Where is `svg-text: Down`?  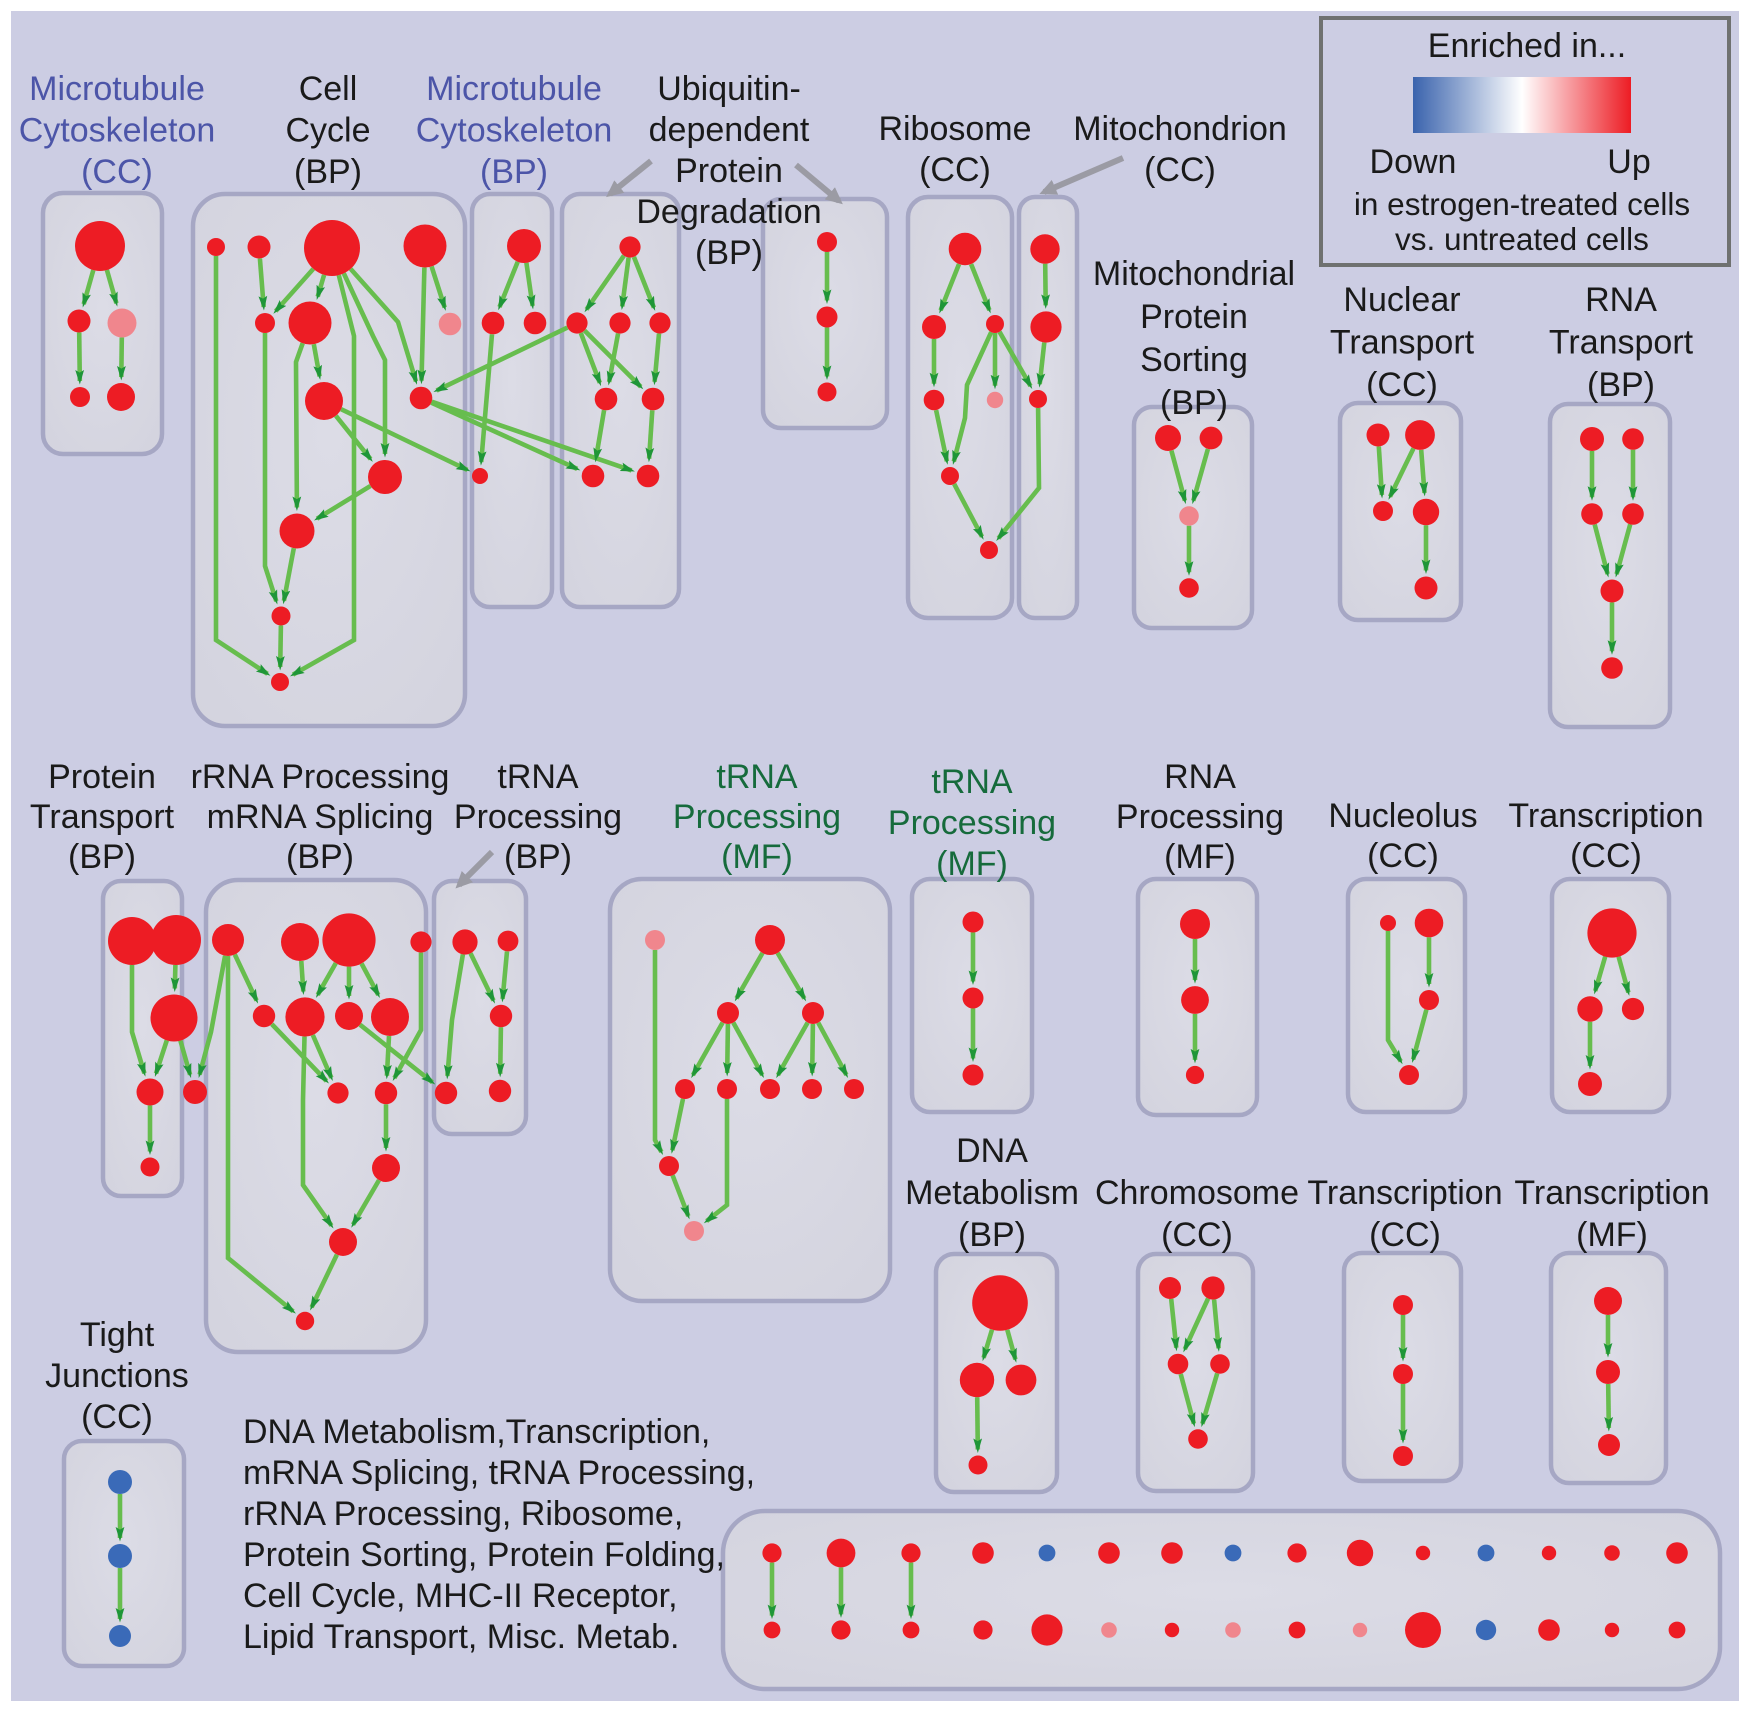 svg-text: Down is located at coordinates (1413, 162).